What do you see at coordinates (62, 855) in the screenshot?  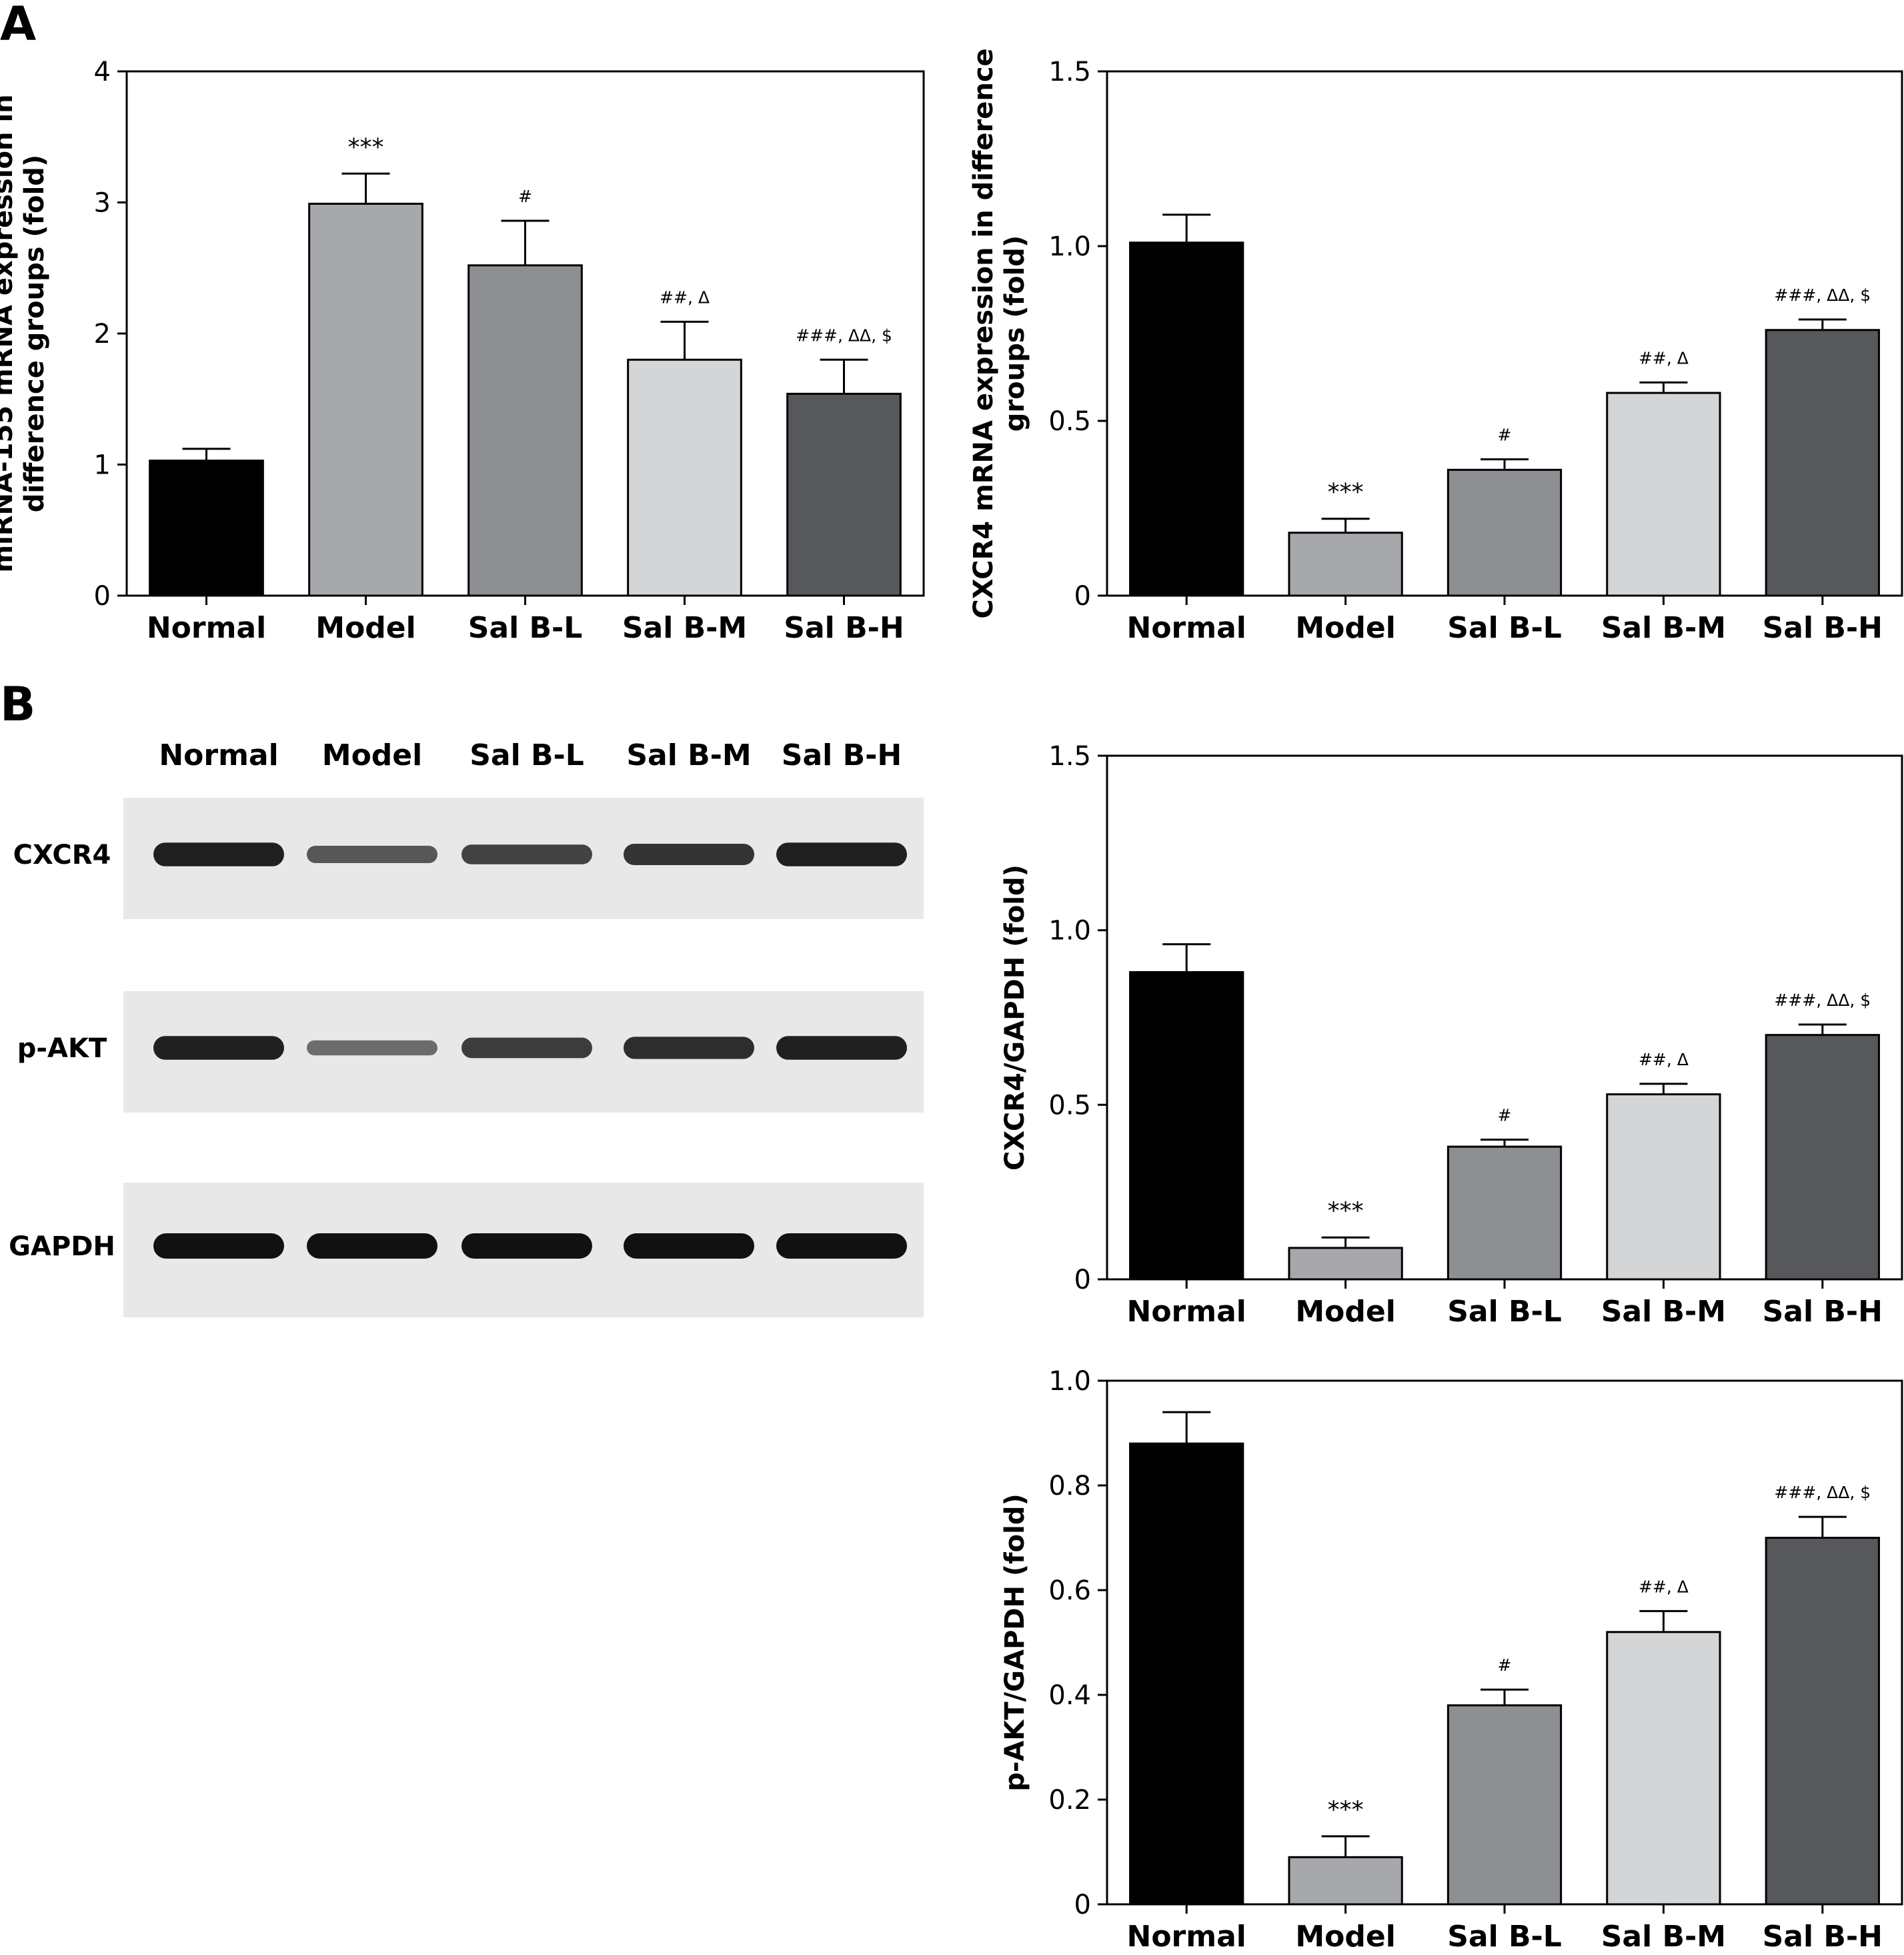 I see `row-label: CXCR4` at bounding box center [62, 855].